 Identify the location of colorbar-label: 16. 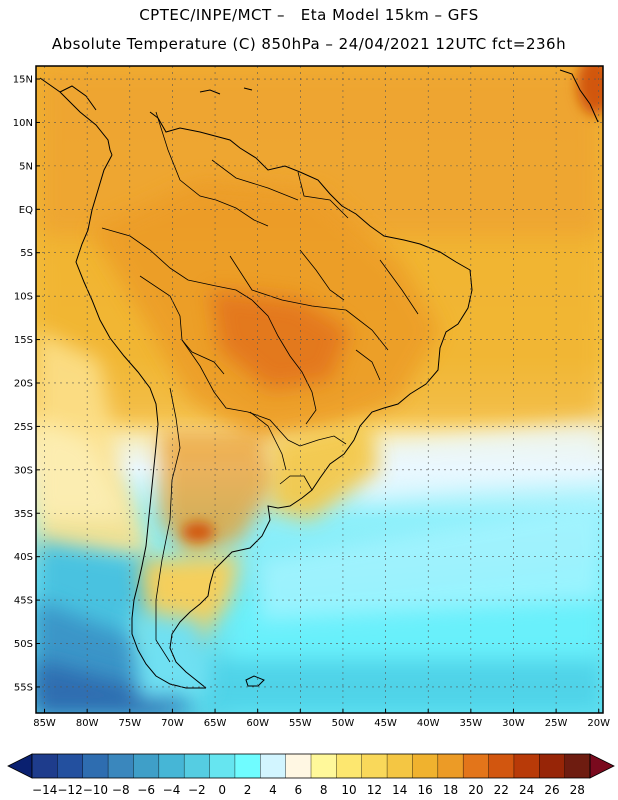
(424, 790).